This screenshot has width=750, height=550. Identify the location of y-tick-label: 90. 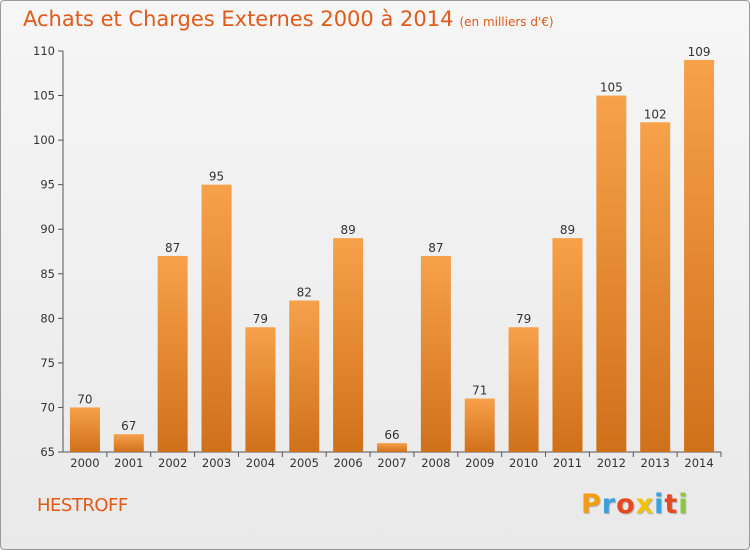
(47, 229).